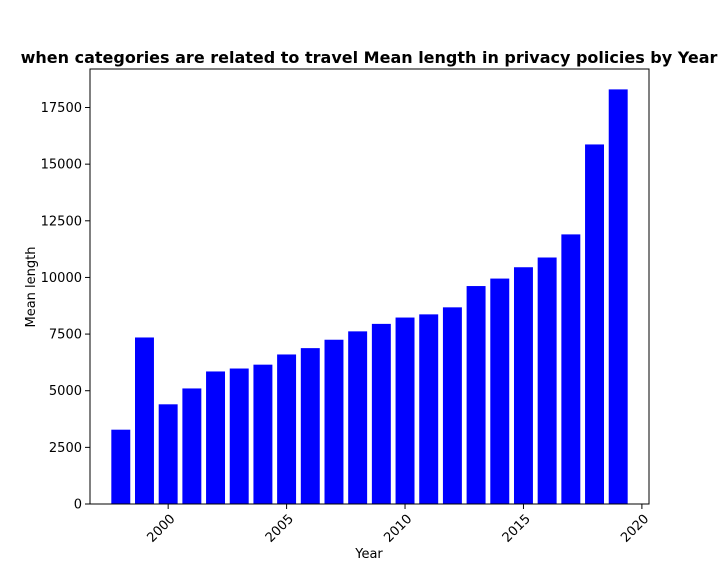  What do you see at coordinates (263, 434) in the screenshot?
I see `bar-2004` at bounding box center [263, 434].